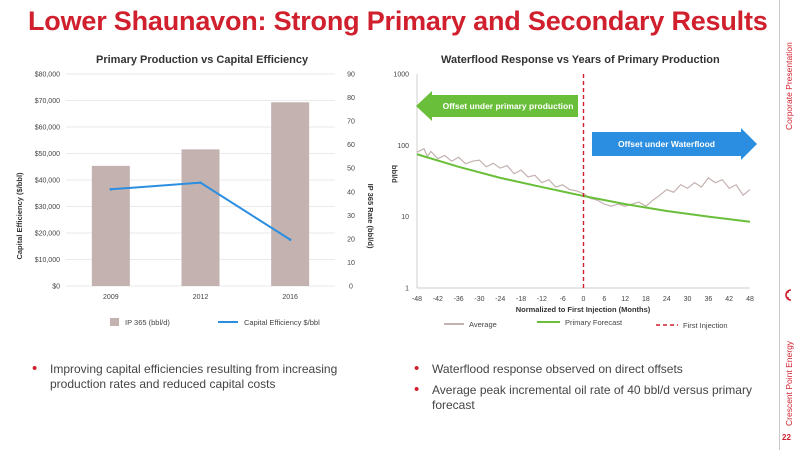 Image resolution: width=800 pixels, height=450 pixels. I want to click on y-tick-label: 1000, so click(401, 75).